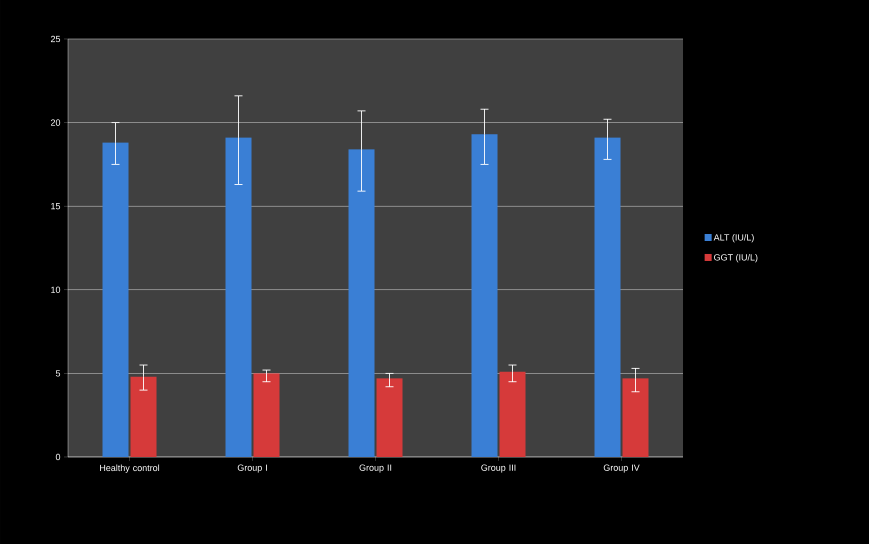  What do you see at coordinates (58, 373) in the screenshot?
I see `y-tick-label: 5` at bounding box center [58, 373].